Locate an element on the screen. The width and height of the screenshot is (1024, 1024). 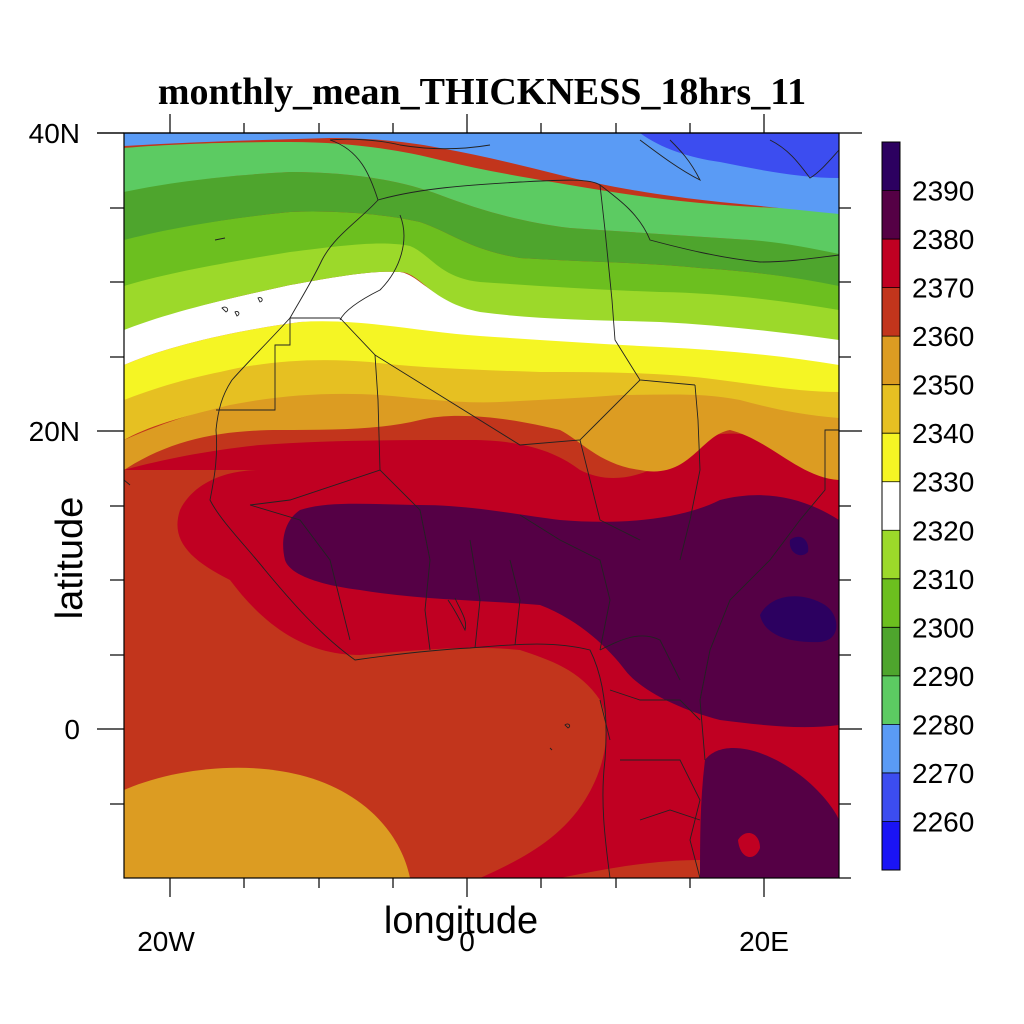
border-libya-chad is located at coordinates (690, 472).